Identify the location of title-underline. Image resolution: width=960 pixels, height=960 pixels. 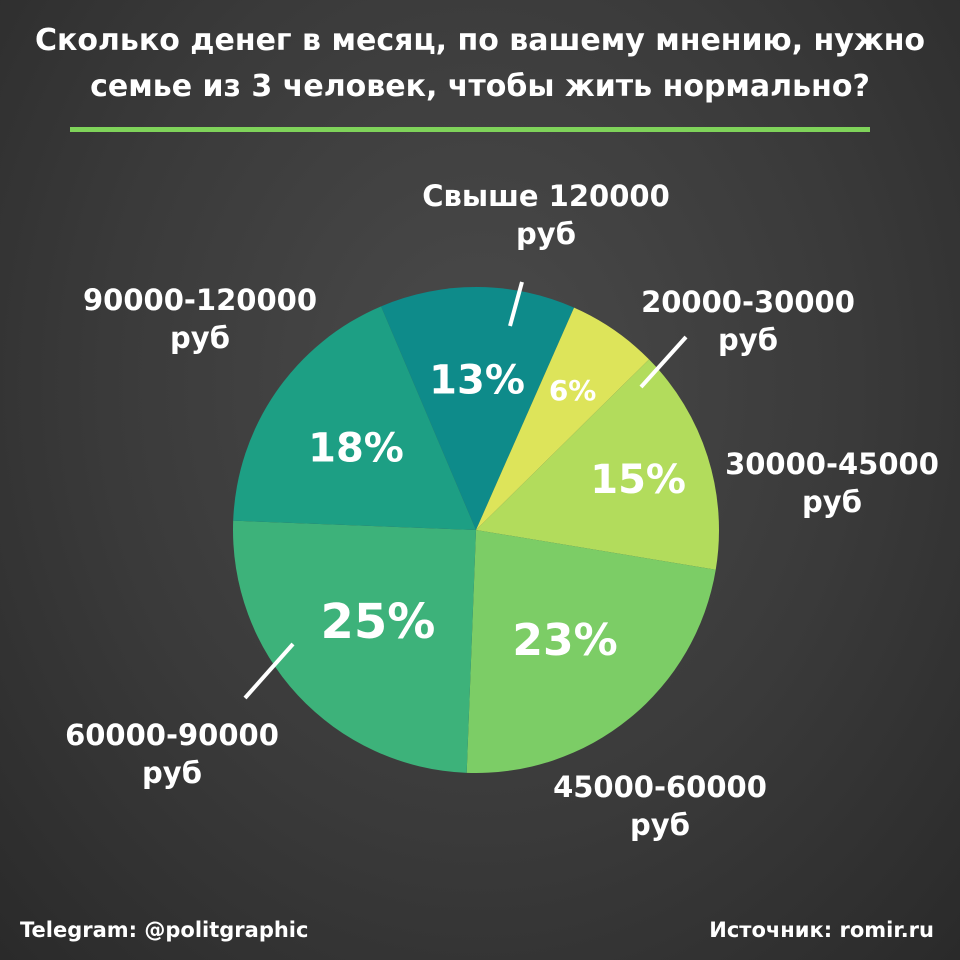
(470, 129).